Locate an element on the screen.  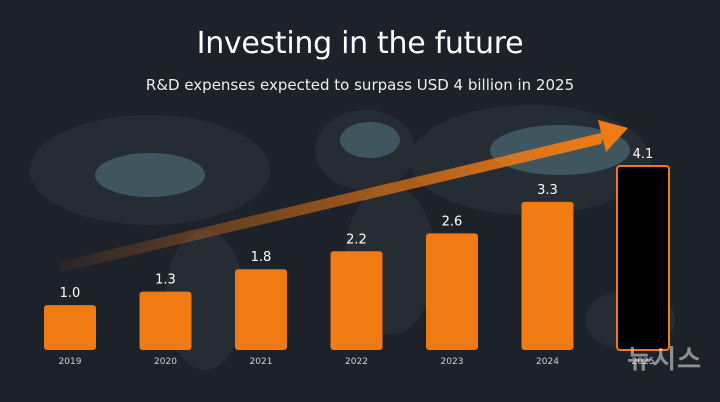
bar-2019 is located at coordinates (70, 327).